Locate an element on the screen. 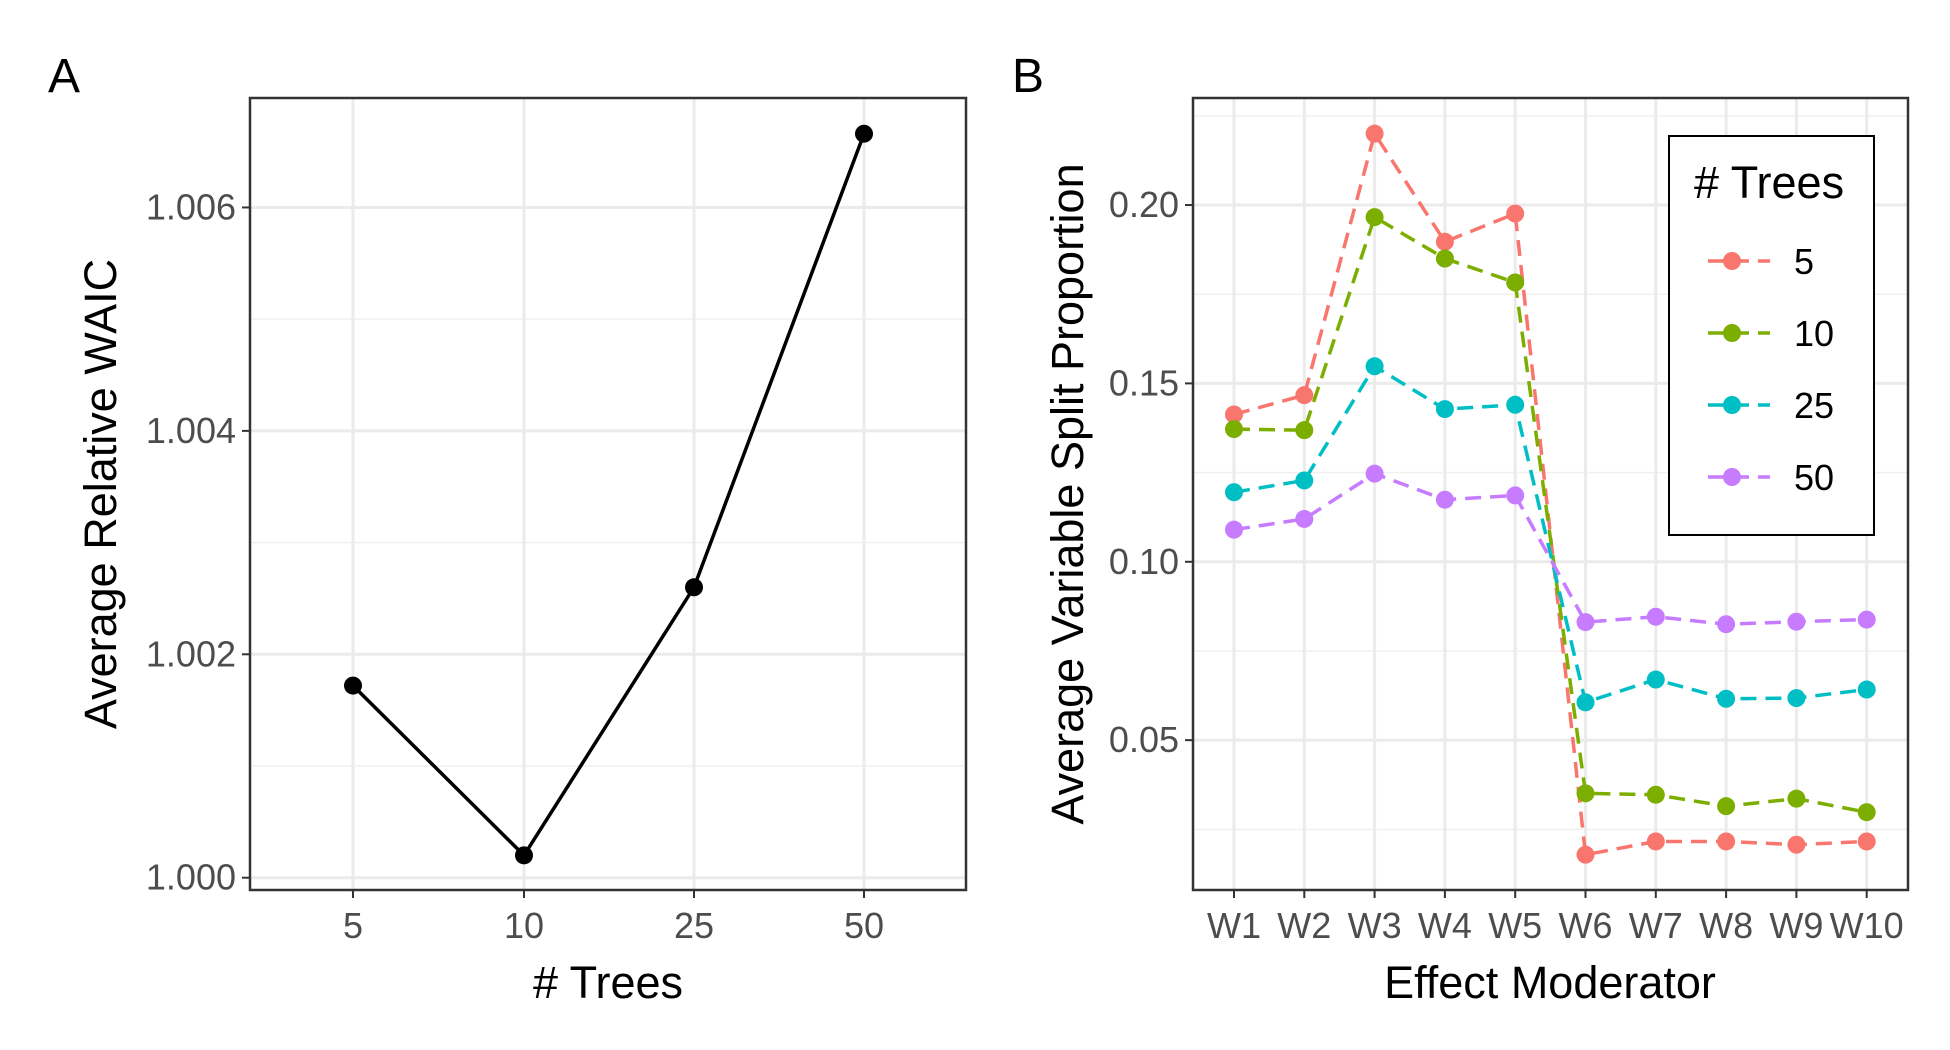 This screenshot has height=1050, width=1950. x-tick-label: W5 is located at coordinates (1515, 925).